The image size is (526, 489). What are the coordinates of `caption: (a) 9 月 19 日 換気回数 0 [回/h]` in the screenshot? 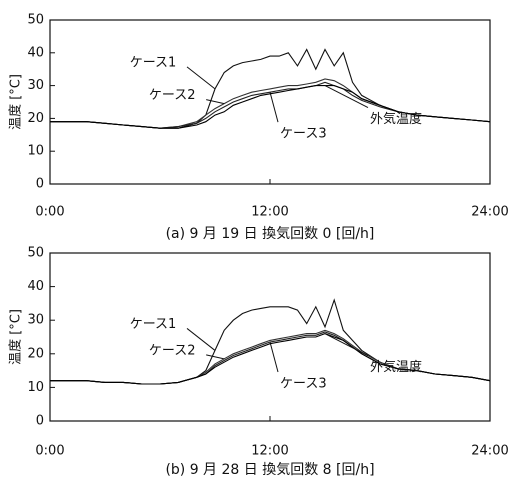 It's located at (270, 234).